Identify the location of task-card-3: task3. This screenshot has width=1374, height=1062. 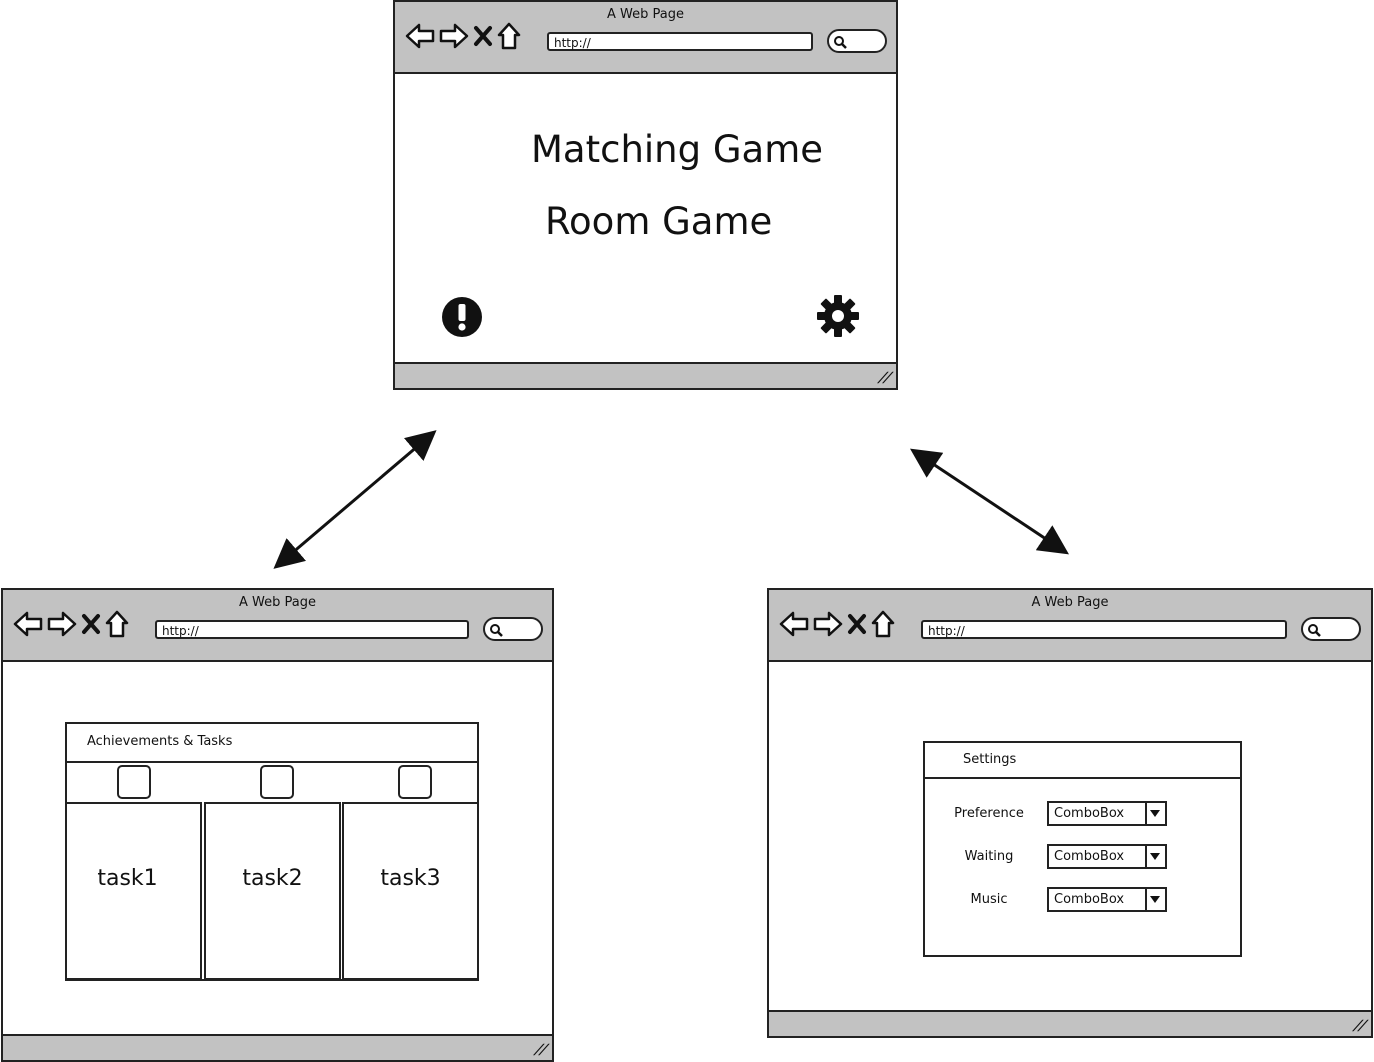
(410, 891).